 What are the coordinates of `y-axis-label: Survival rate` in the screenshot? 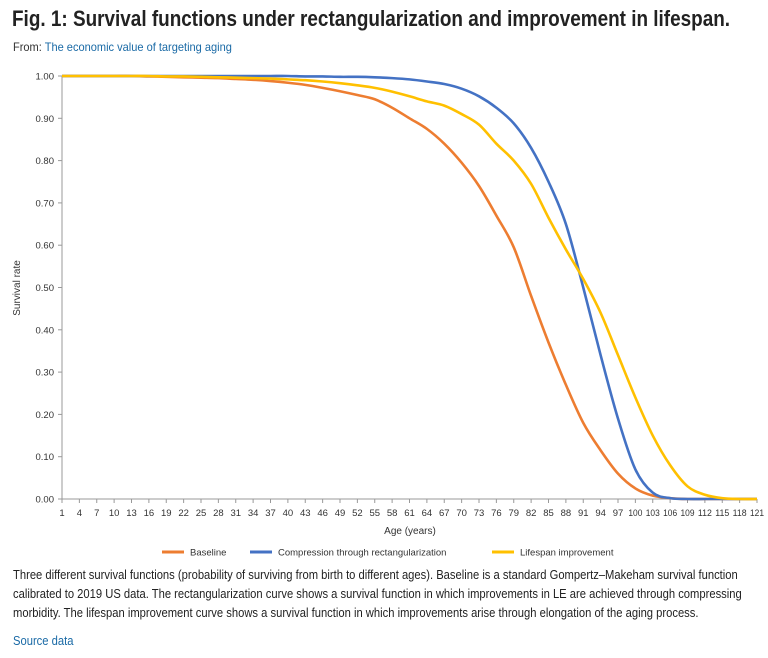 It's located at (17, 288).